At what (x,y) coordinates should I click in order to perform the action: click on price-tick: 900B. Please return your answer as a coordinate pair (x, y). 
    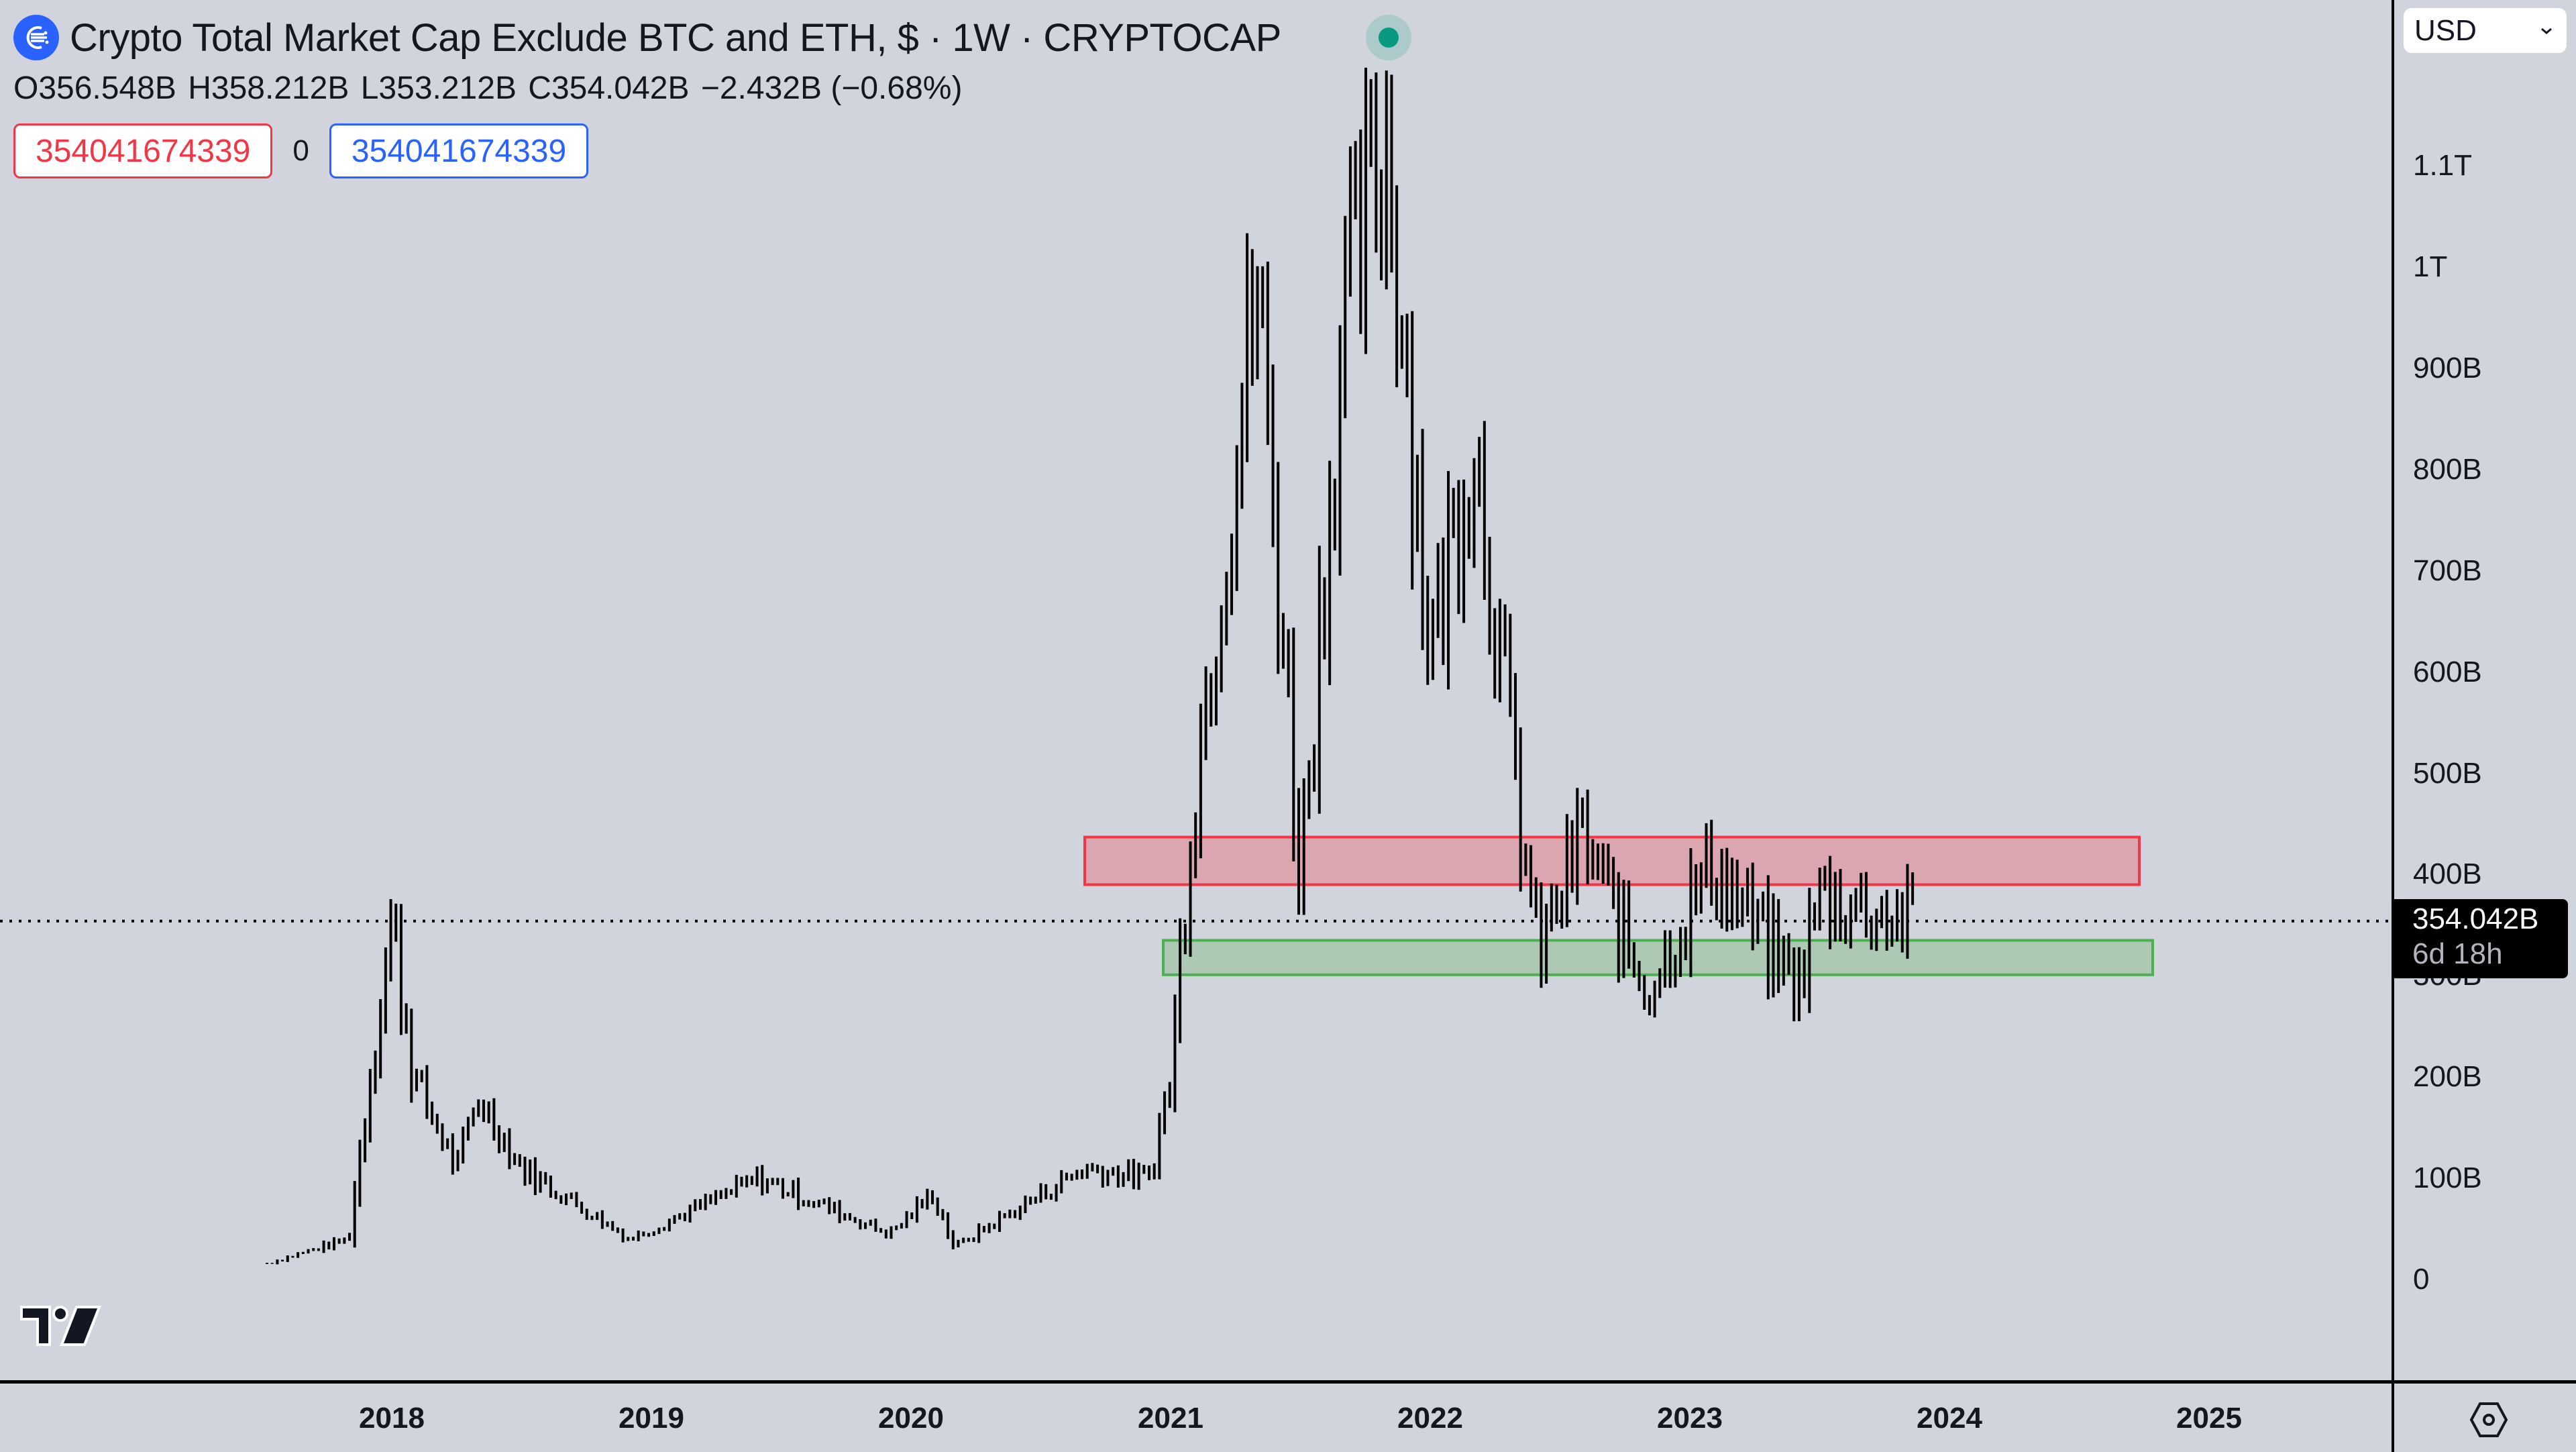
    Looking at the image, I should click on (2447, 368).